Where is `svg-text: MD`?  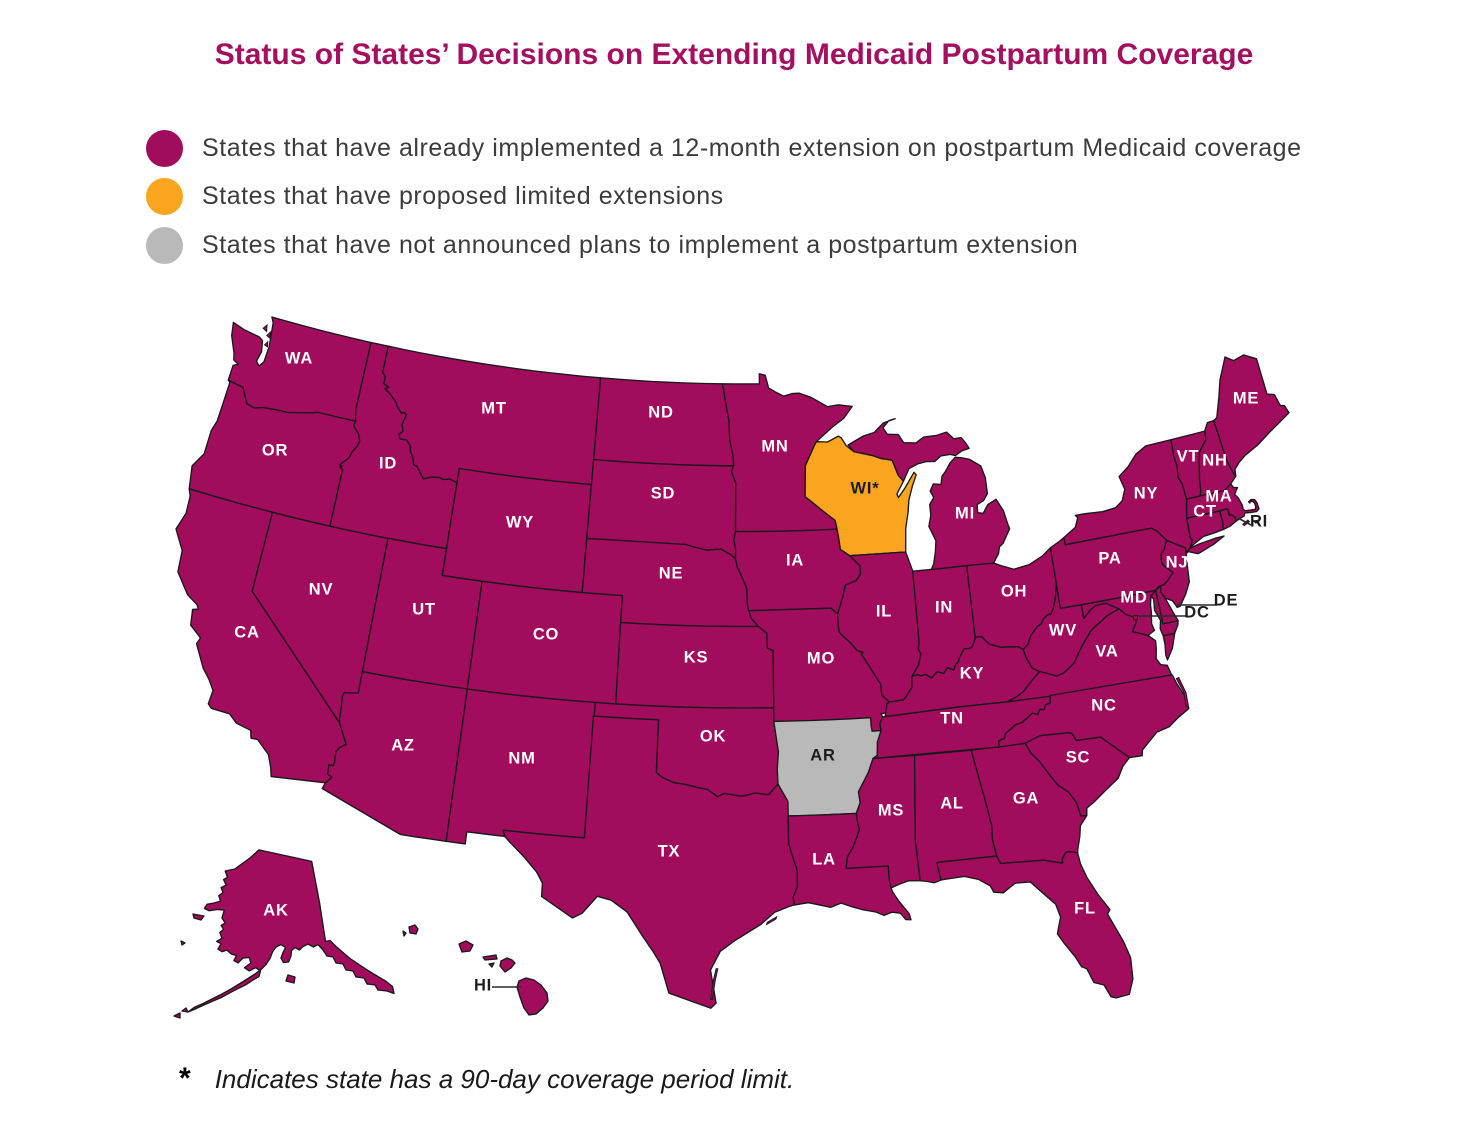
svg-text: MD is located at coordinates (1133, 597).